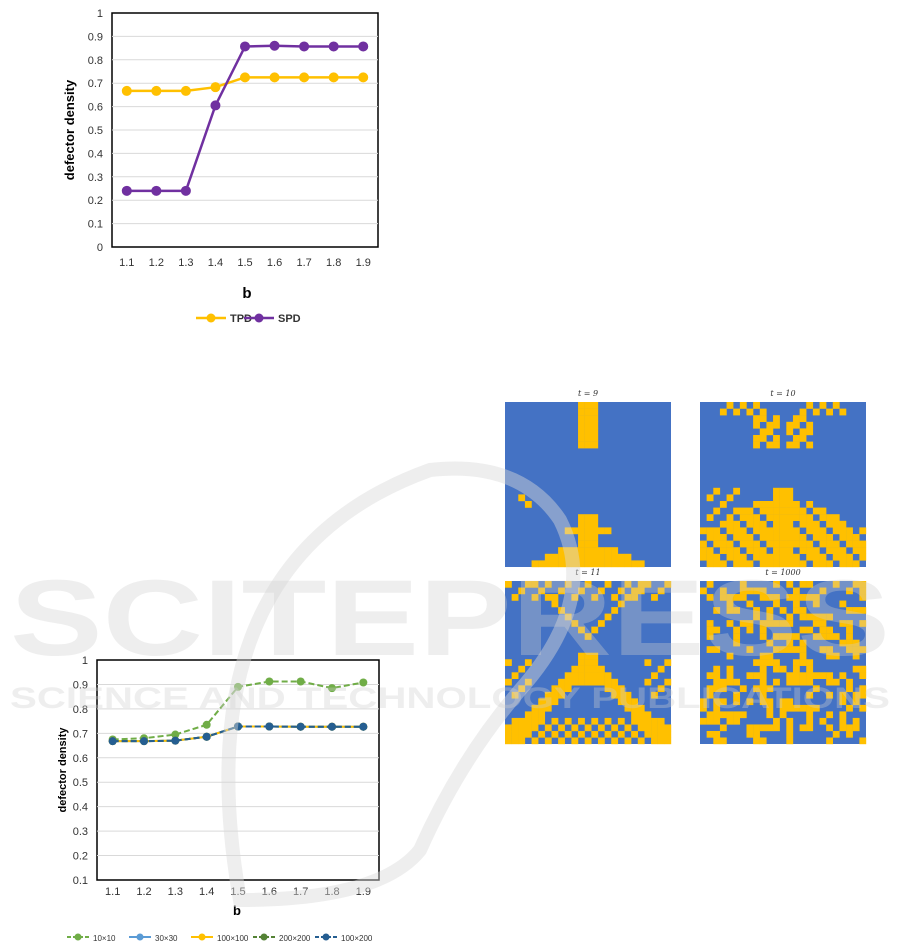  Describe the element at coordinates (95, 201) in the screenshot. I see `y-tick-label: 0.2` at that location.